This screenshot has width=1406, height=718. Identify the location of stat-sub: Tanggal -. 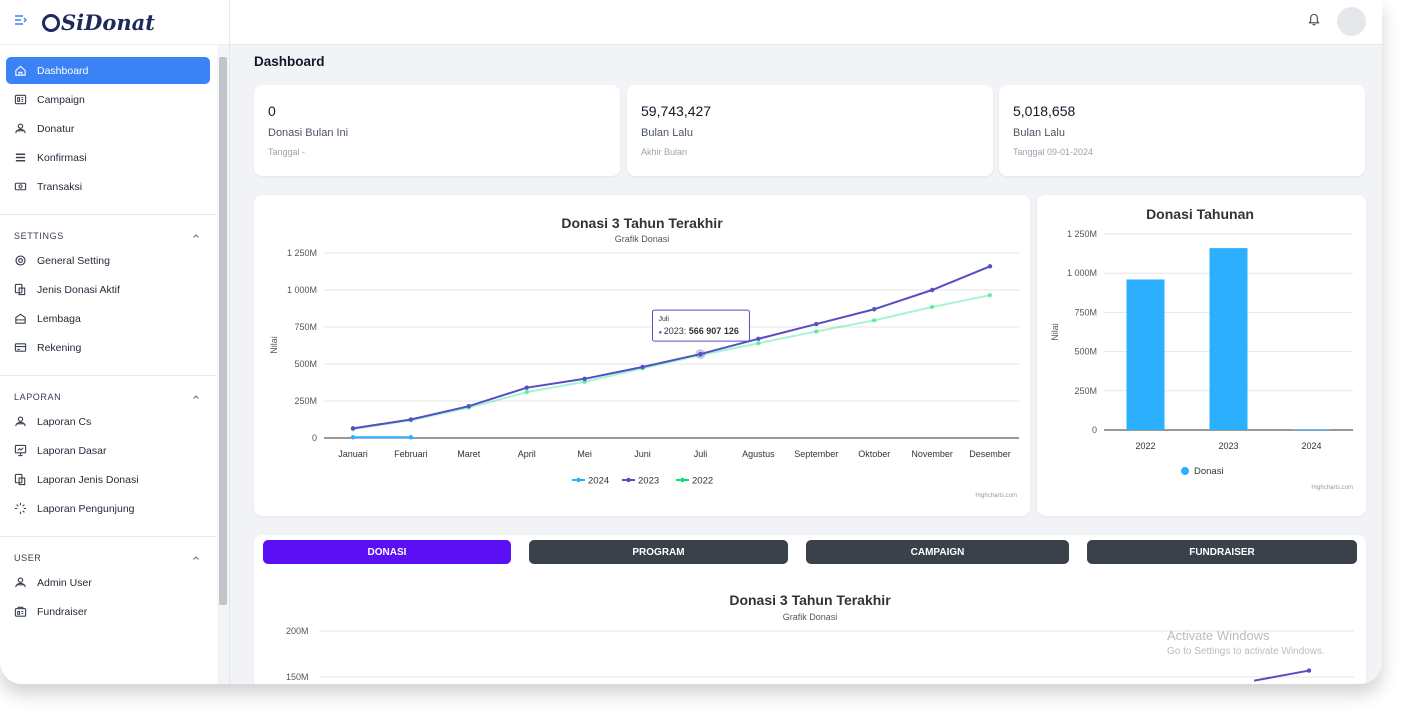
(287, 152).